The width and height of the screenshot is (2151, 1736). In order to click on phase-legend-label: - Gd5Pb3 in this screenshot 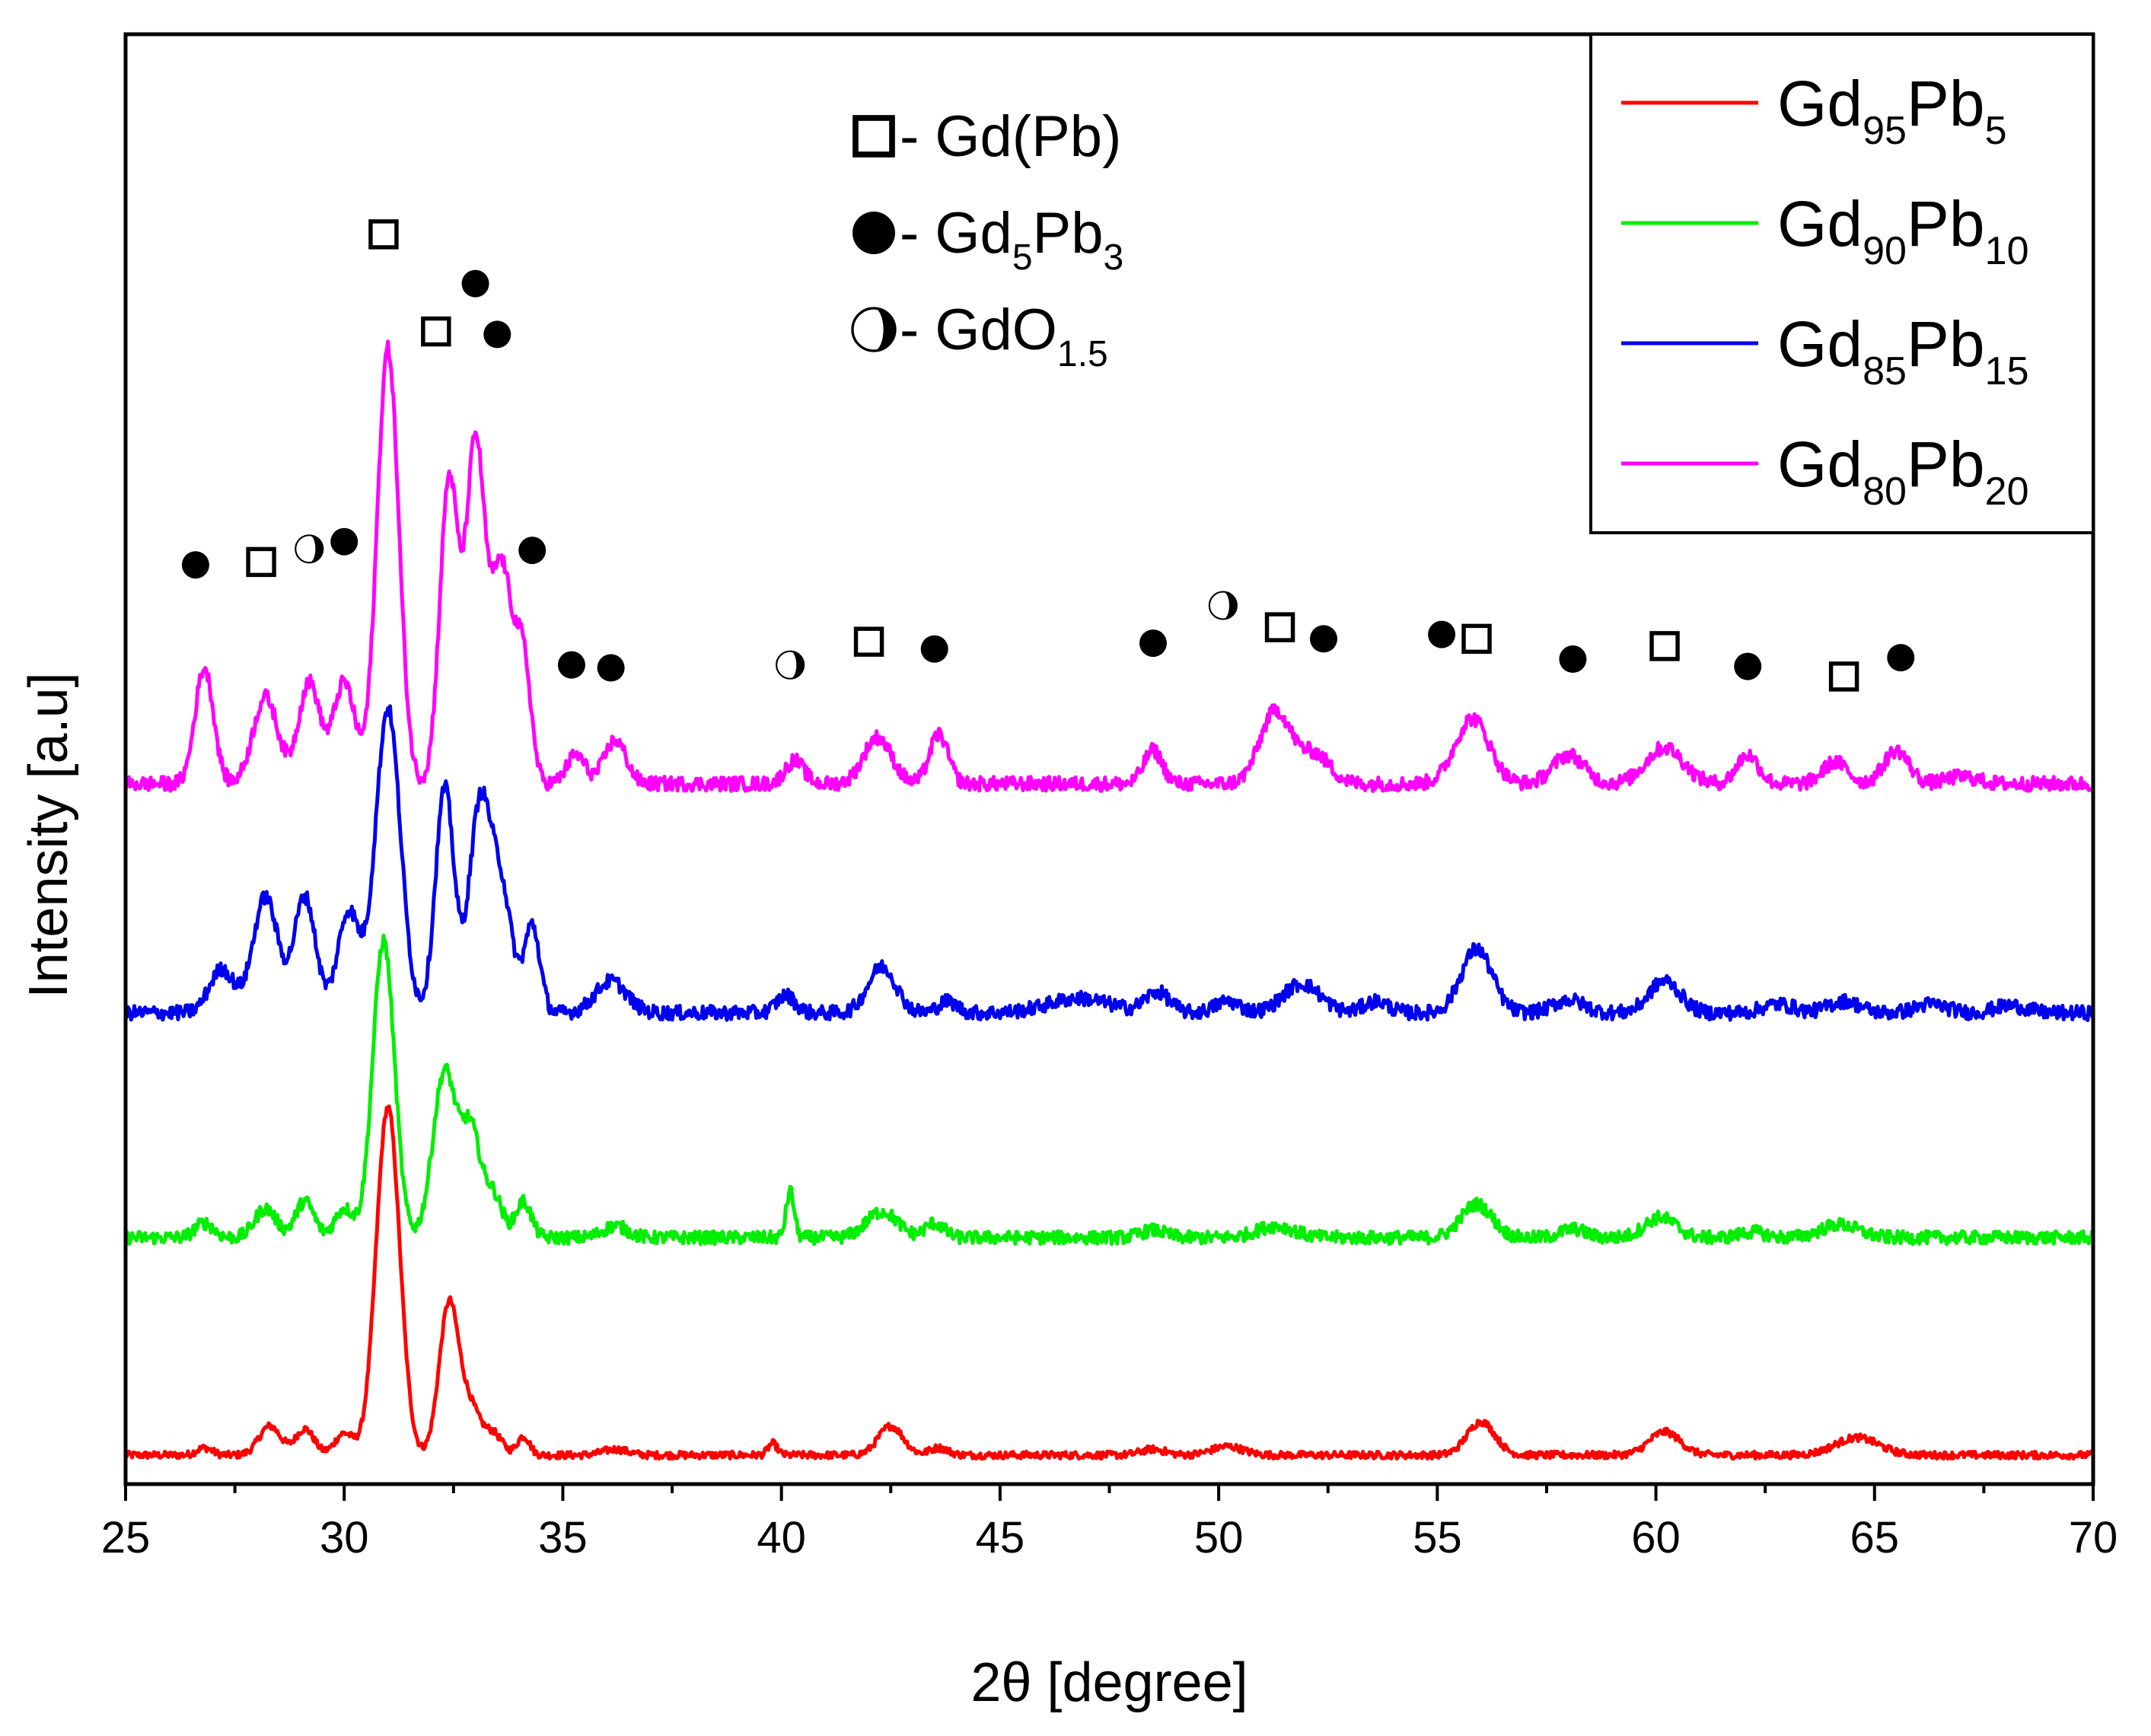, I will do `click(1012, 239)`.